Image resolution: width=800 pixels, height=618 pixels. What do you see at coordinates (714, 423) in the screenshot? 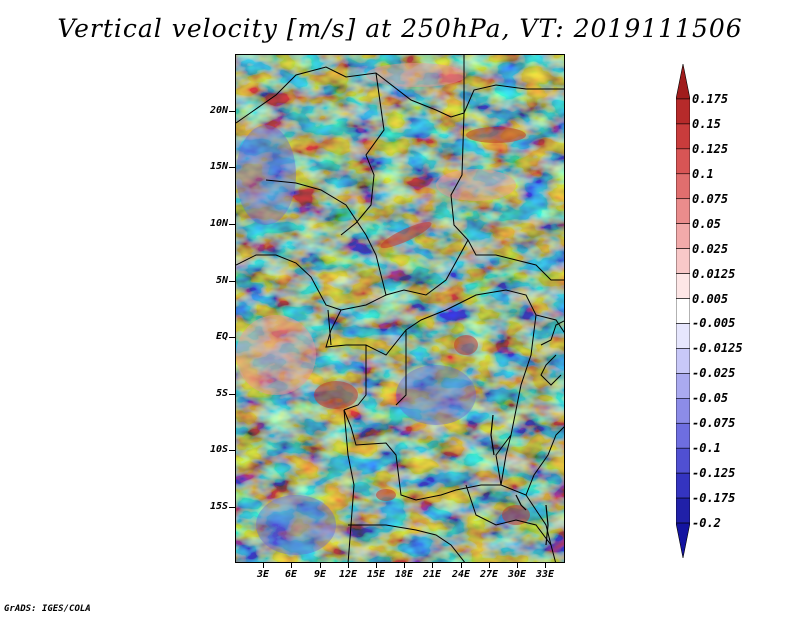
I see `colorbar-label: -0.075` at bounding box center [714, 423].